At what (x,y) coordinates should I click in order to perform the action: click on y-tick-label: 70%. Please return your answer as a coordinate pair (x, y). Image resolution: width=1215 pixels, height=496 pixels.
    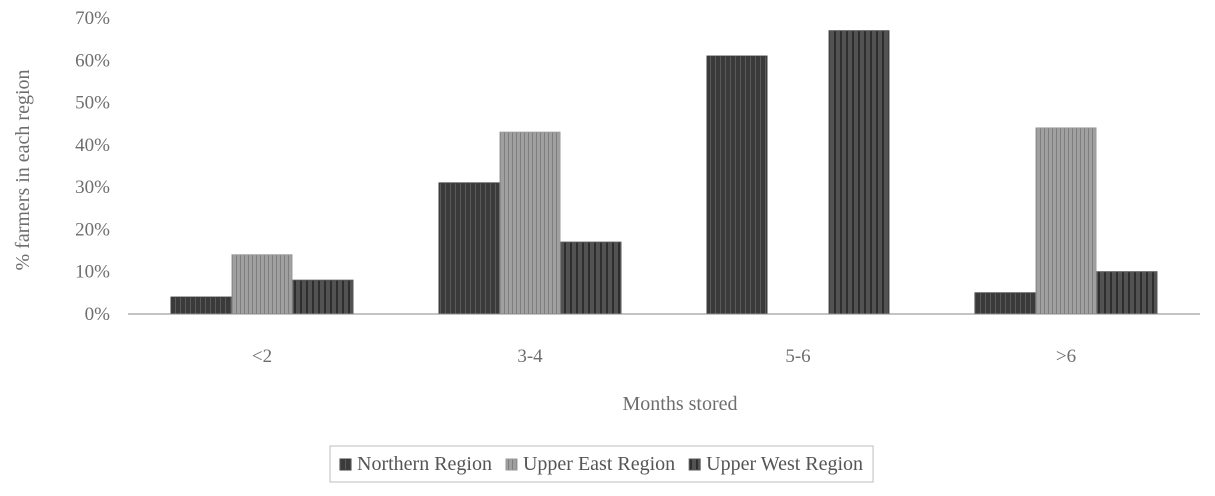
    Looking at the image, I should click on (92, 18).